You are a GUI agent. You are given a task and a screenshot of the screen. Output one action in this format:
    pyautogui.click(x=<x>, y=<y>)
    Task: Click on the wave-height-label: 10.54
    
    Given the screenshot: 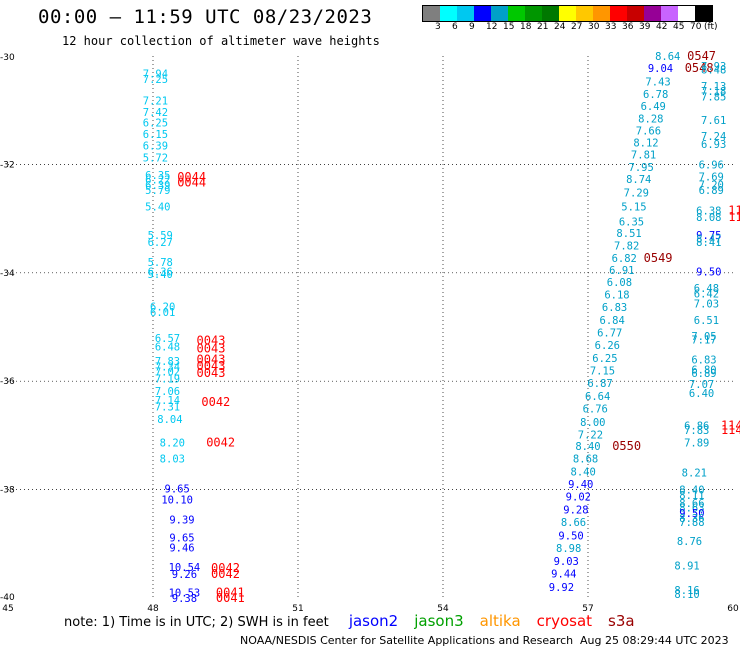 What is the action you would take?
    pyautogui.click(x=185, y=568)
    